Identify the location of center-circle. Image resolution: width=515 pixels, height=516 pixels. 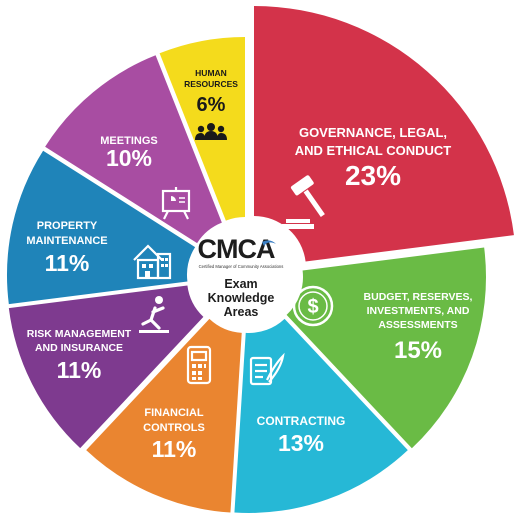
(245, 275).